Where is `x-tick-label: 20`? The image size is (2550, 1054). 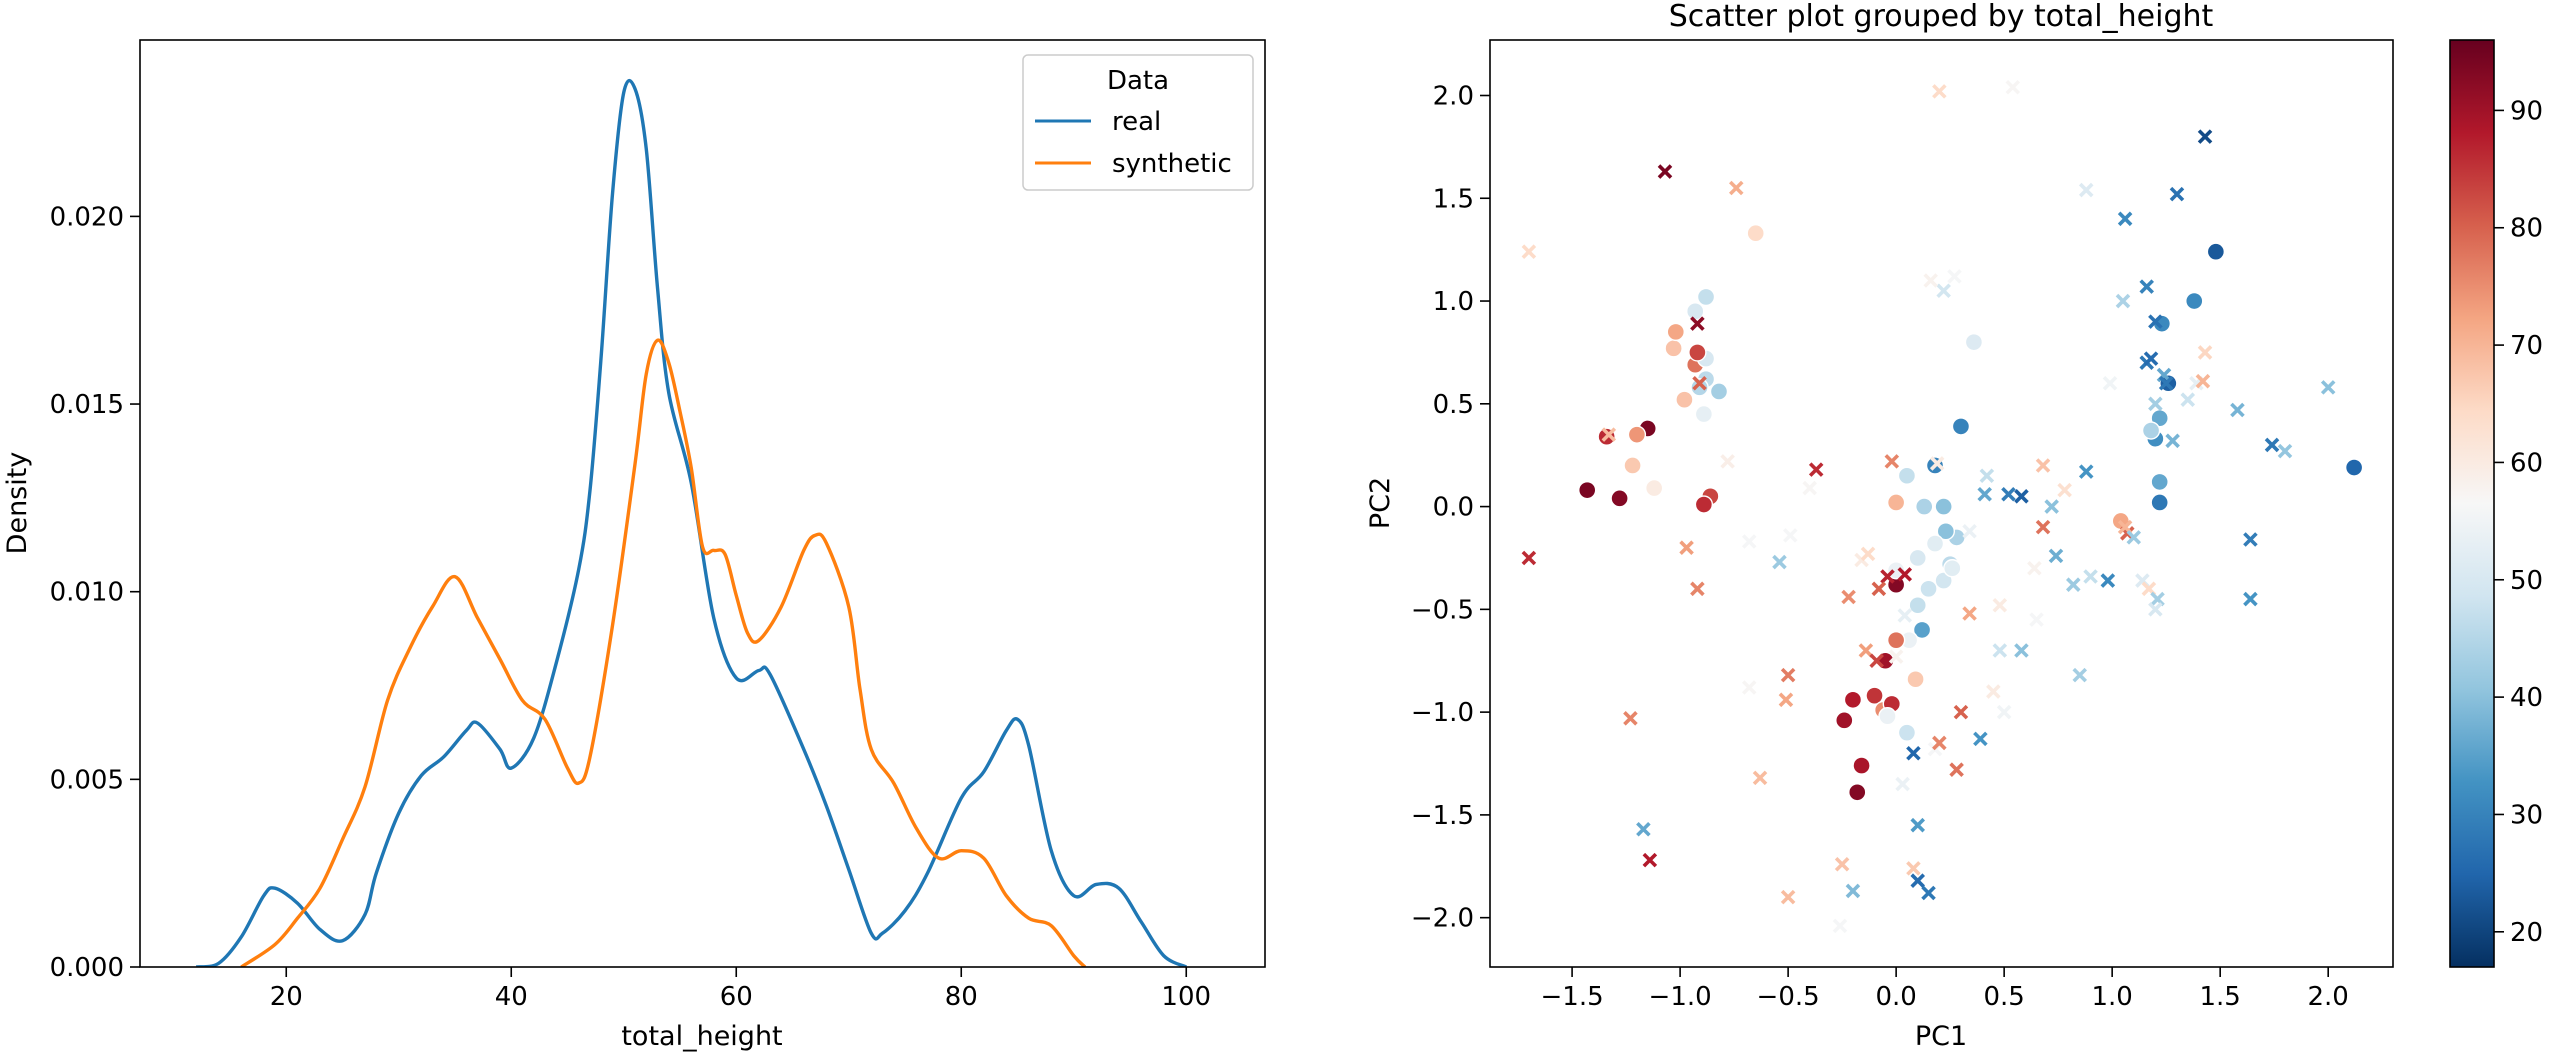
x-tick-label: 20 is located at coordinates (286, 997).